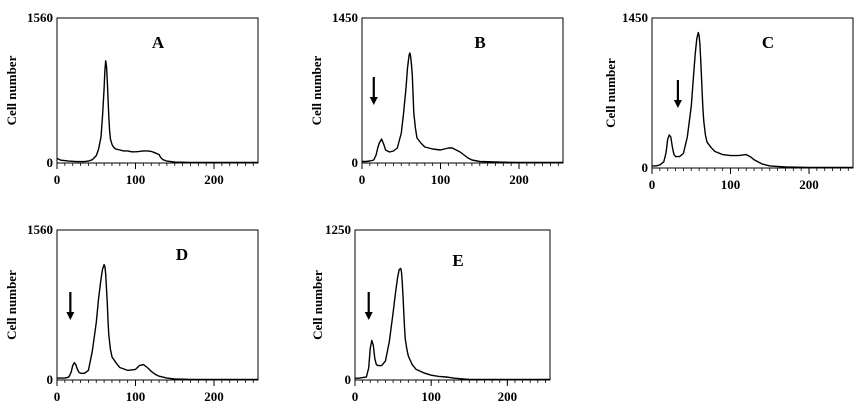 This screenshot has height=409, width=855. I want to click on panel-label: D, so click(182, 254).